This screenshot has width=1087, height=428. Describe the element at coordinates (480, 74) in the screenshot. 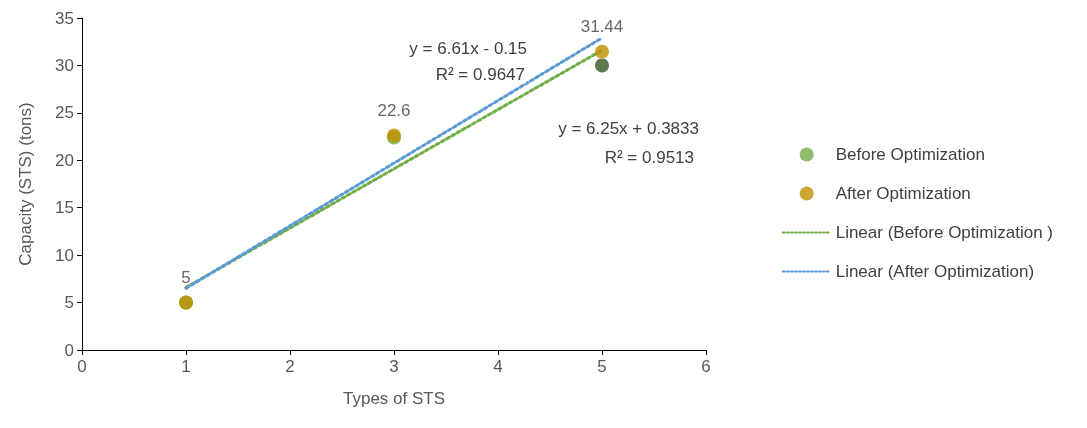

I see `annotation: R² = 0.9647` at that location.